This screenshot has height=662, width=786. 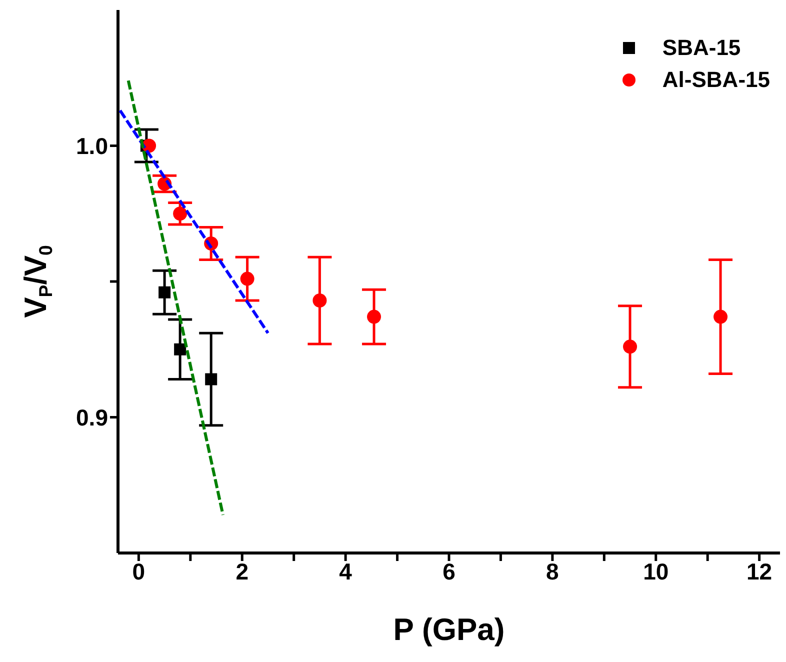 I want to click on x-axis-title: P (GPa), so click(x=449, y=629).